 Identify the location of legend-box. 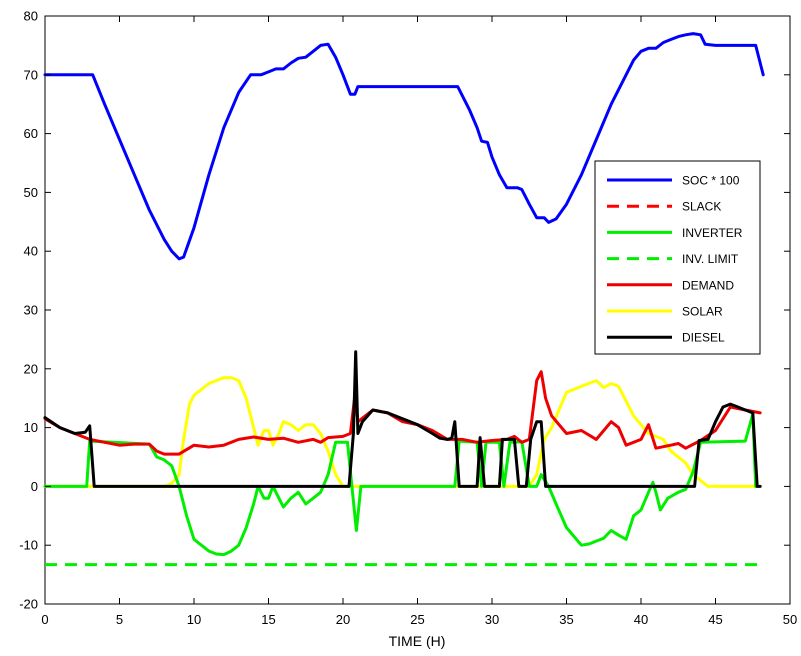
(677, 257).